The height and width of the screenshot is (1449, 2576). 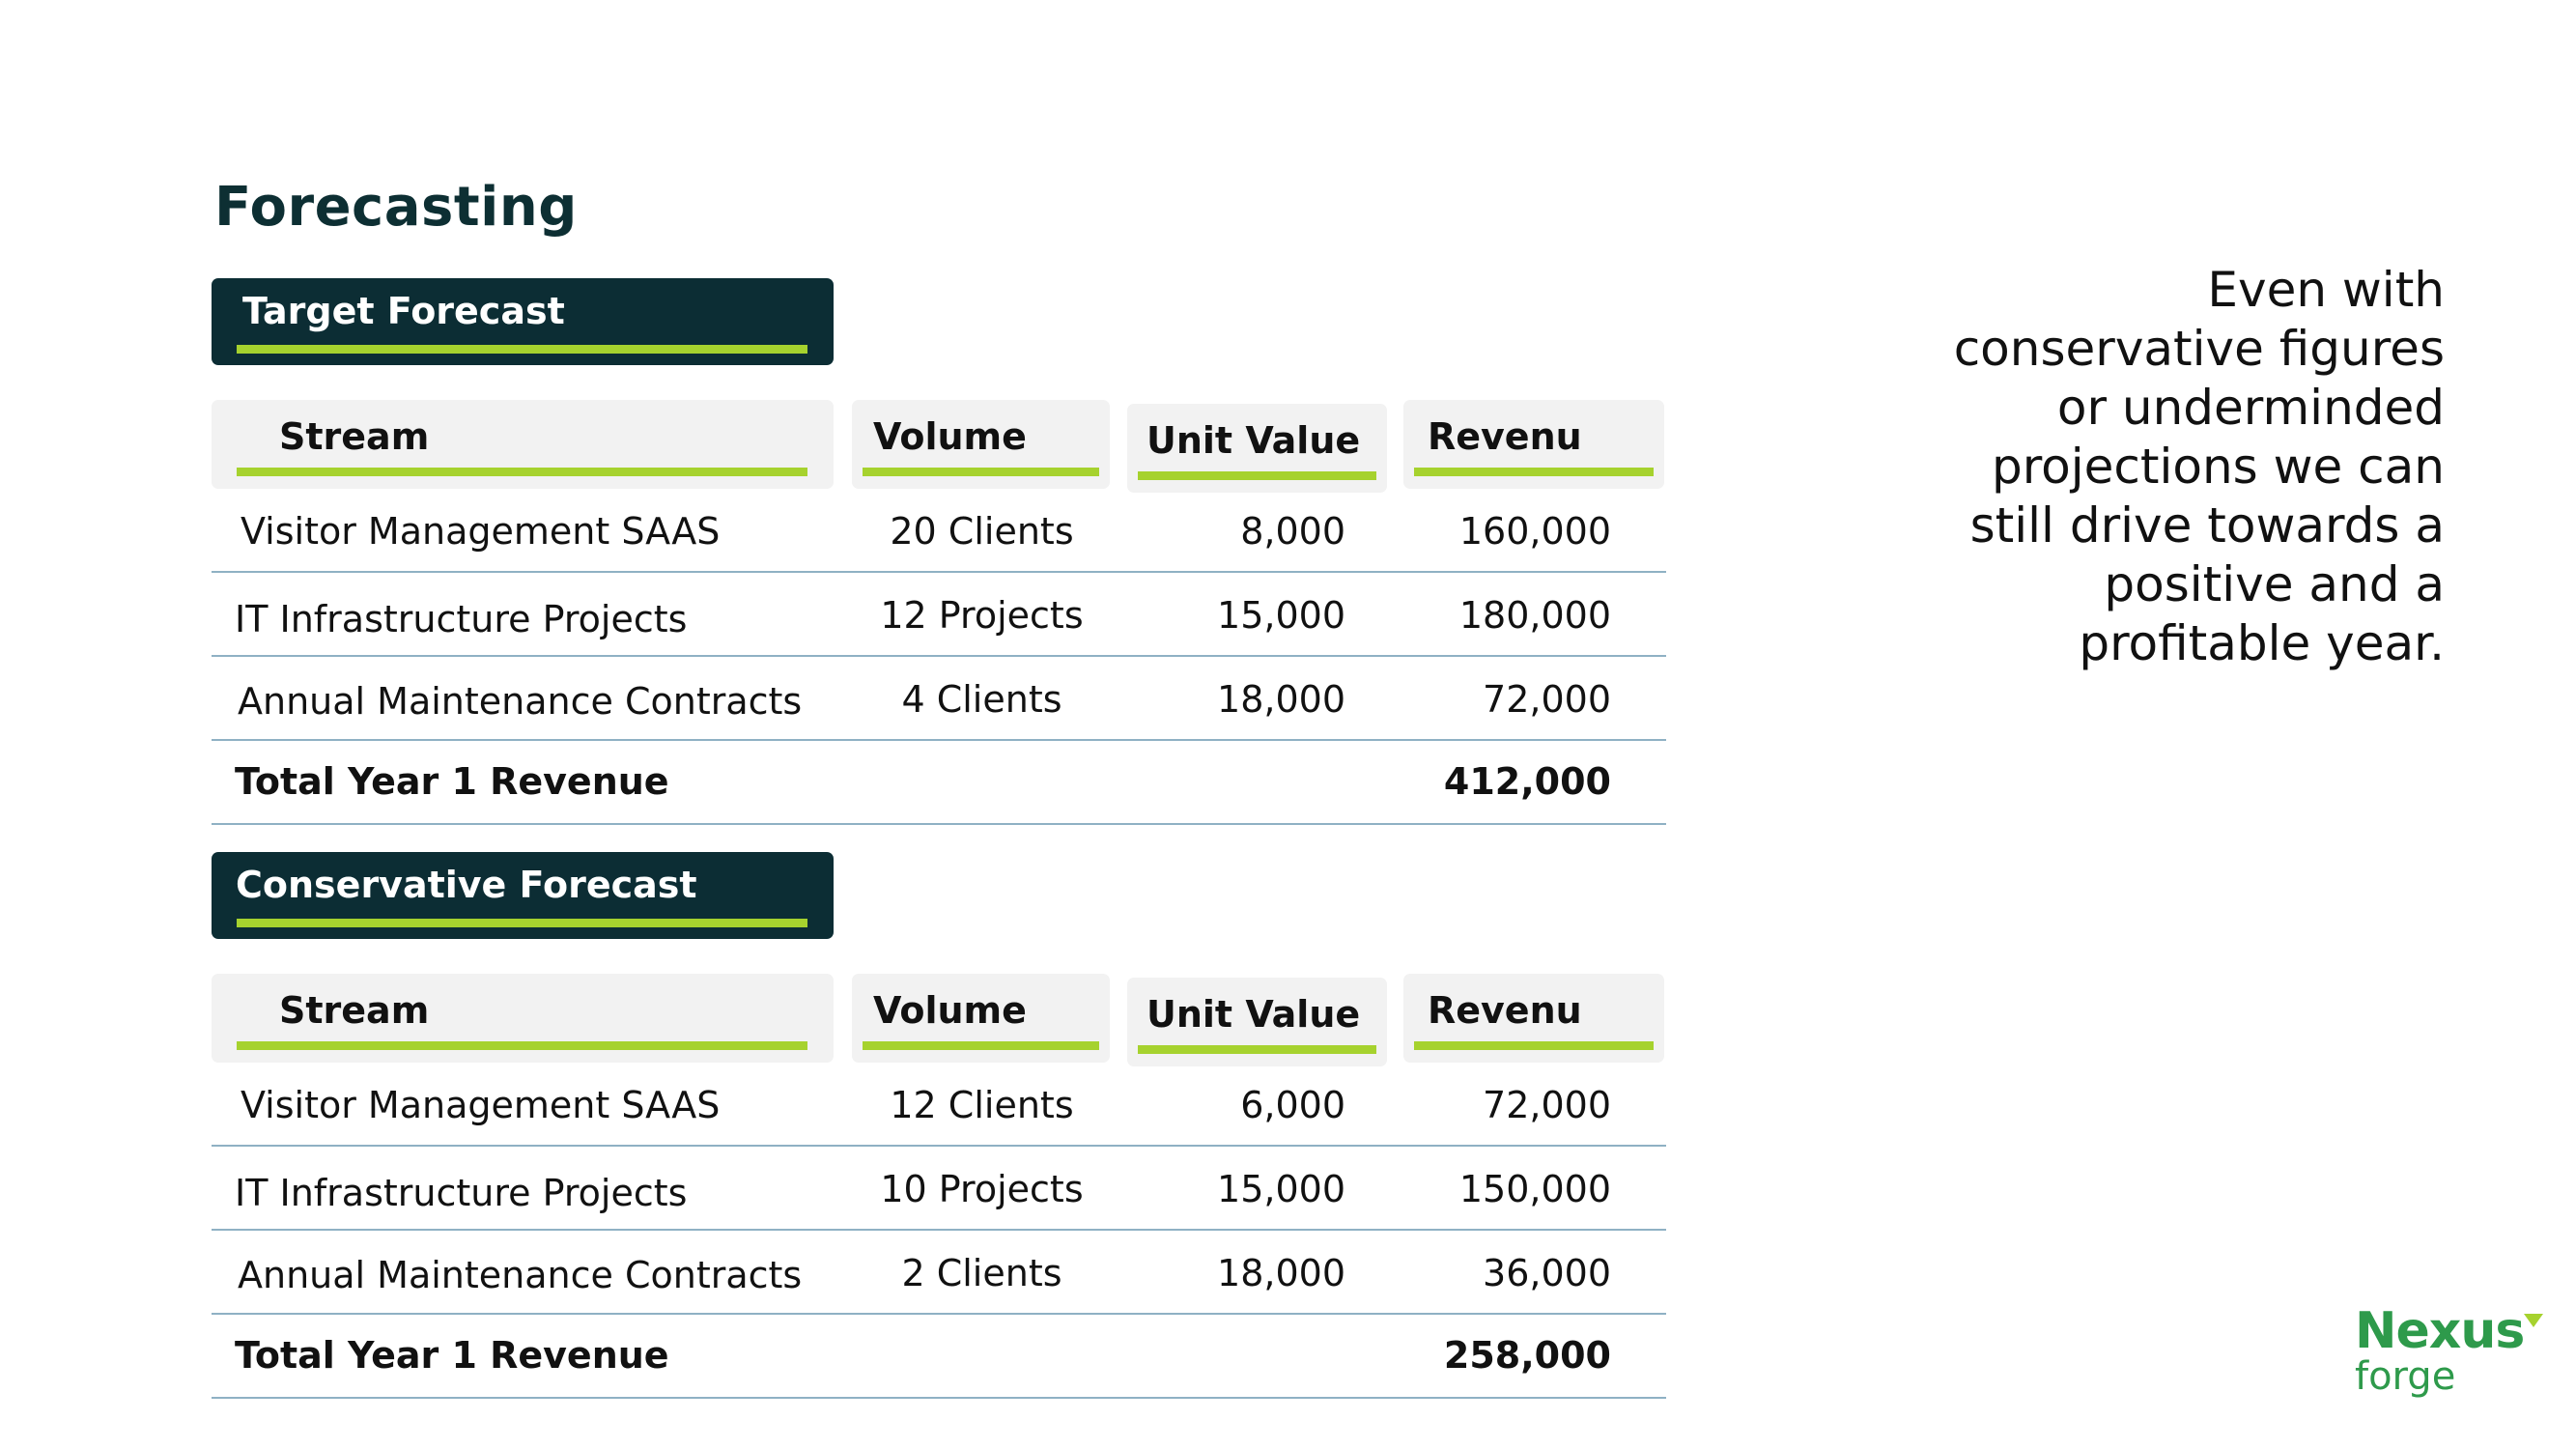 I want to click on cell-unit-value: 8,000, so click(x=1292, y=531).